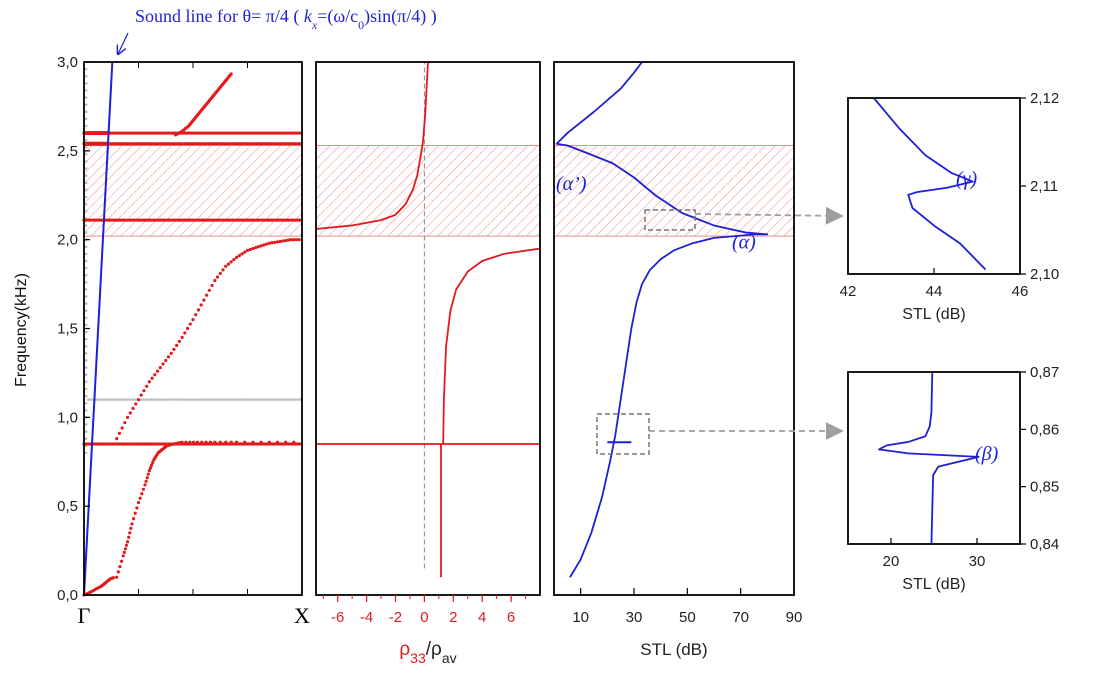 This screenshot has width=1107, height=682. What do you see at coordinates (1044, 274) in the screenshot?
I see `y-tick-label: 2,10` at bounding box center [1044, 274].